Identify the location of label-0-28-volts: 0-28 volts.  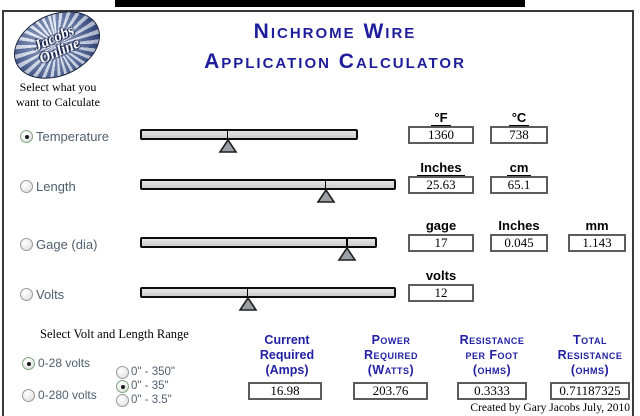
(64, 363).